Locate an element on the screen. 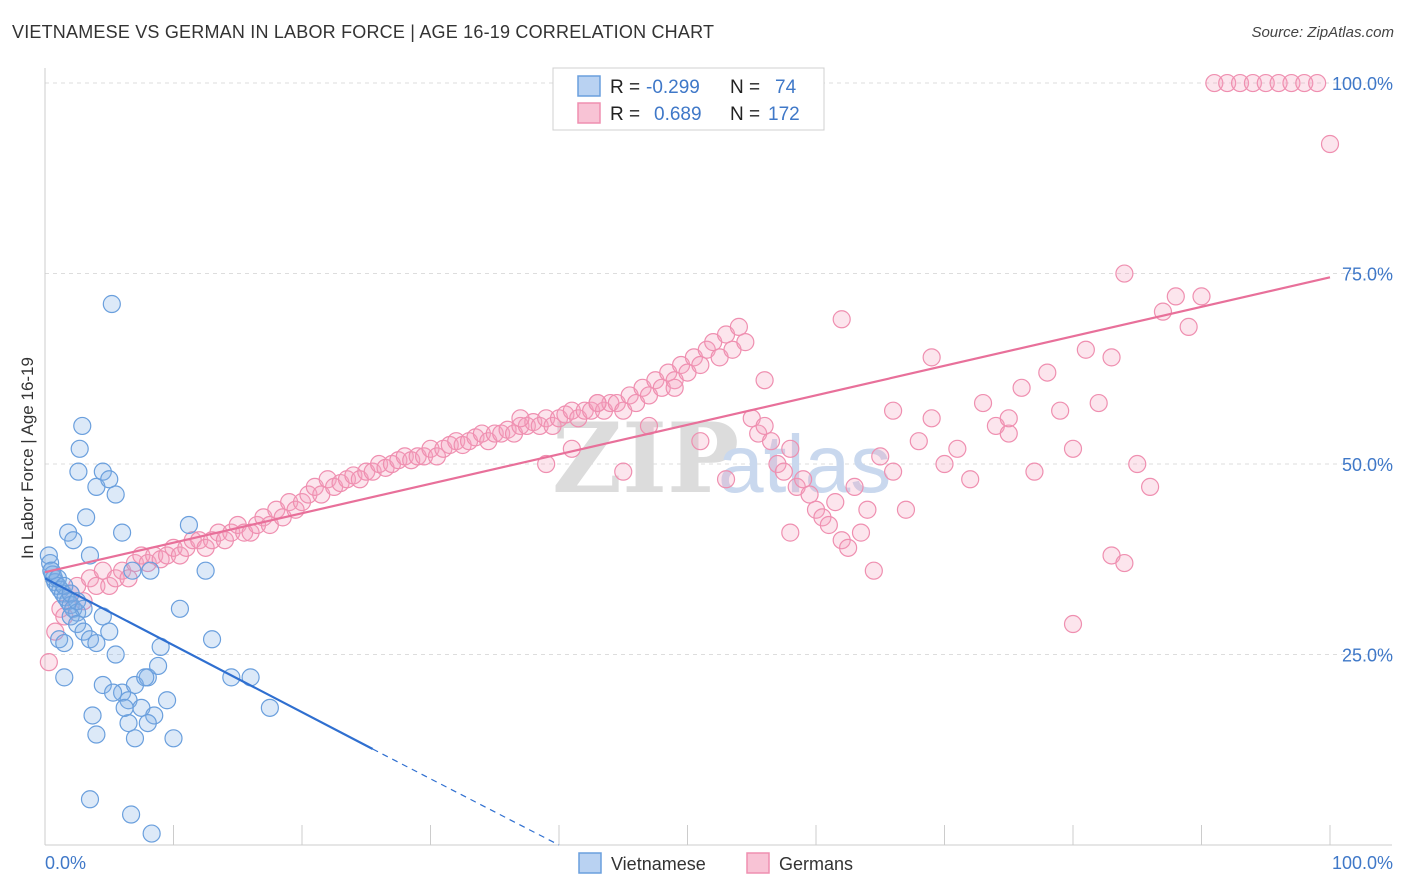 This screenshot has height=892, width=1406. legend-r-value-1: -0.299 is located at coordinates (673, 87).